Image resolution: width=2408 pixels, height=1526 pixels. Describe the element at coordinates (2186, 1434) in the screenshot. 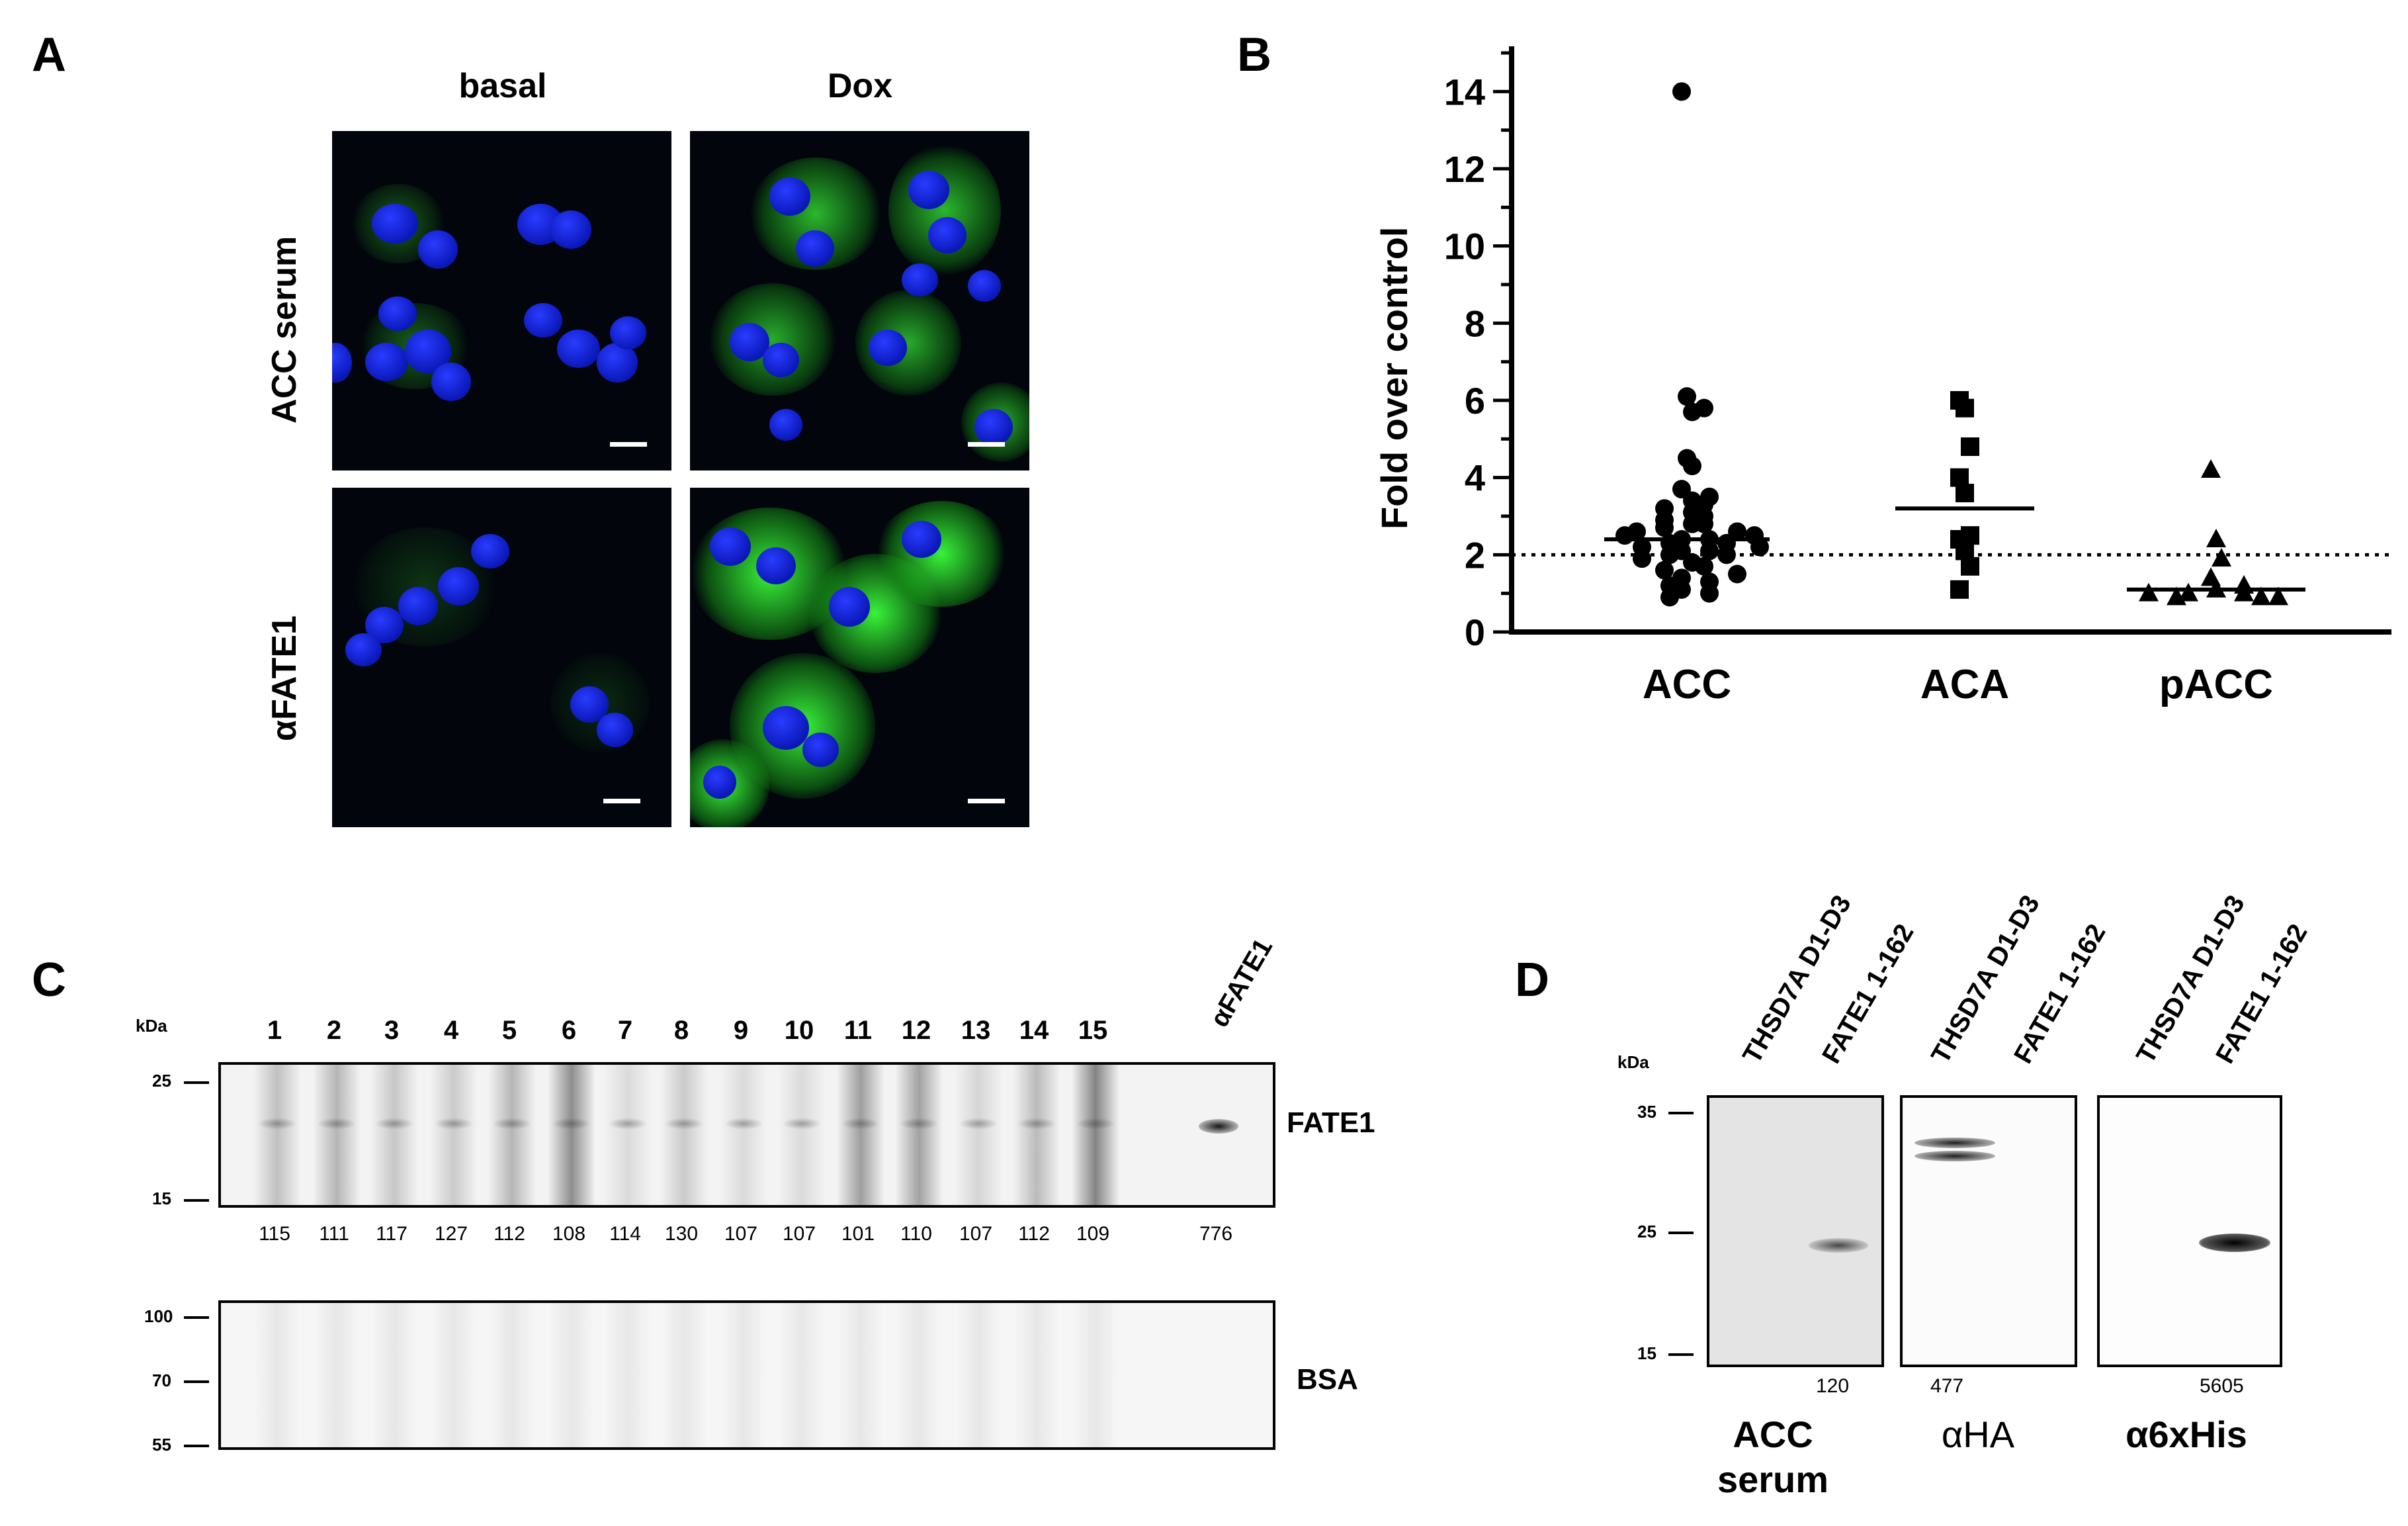

I see `d-label-a6xhis: α6xHis` at that location.